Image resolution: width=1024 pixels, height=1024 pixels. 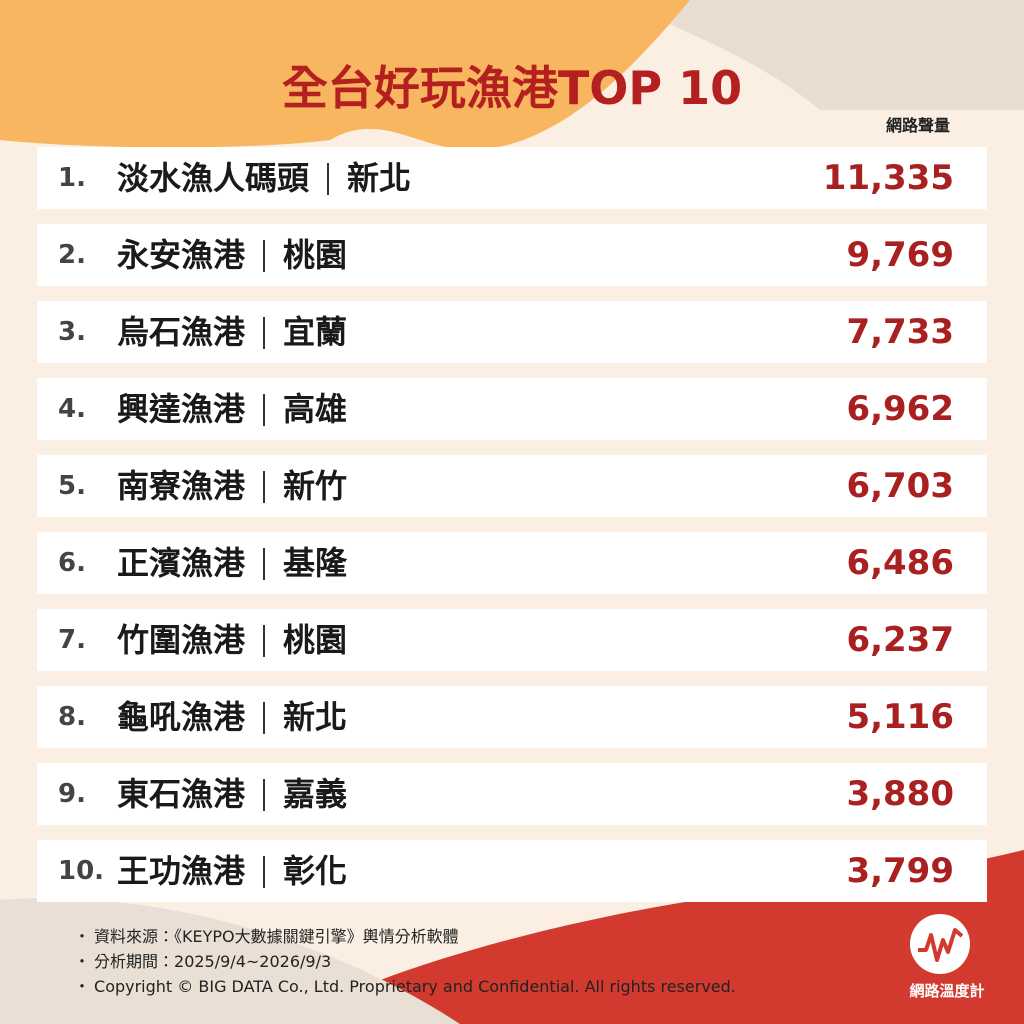 I want to click on volume: 6,962, so click(x=900, y=409).